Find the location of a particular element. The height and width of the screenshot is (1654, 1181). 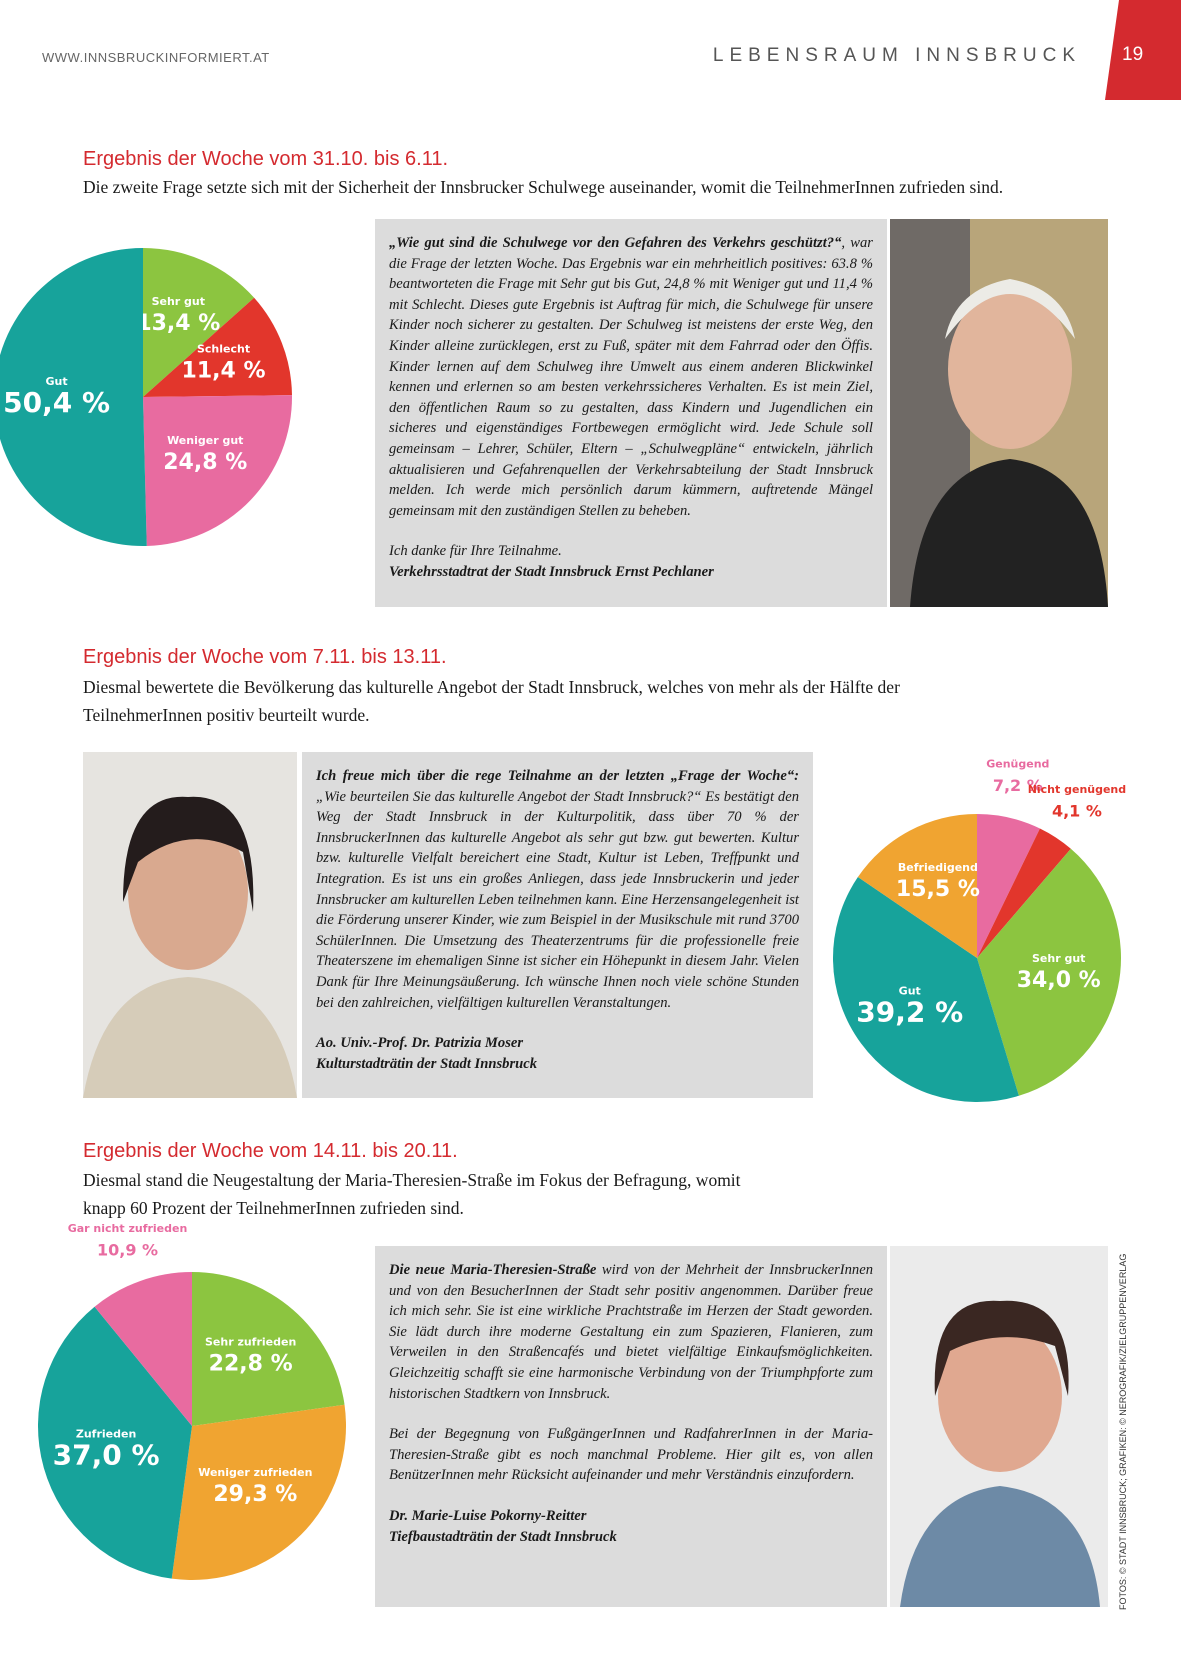

slice-value: 34,0 % is located at coordinates (1059, 980).